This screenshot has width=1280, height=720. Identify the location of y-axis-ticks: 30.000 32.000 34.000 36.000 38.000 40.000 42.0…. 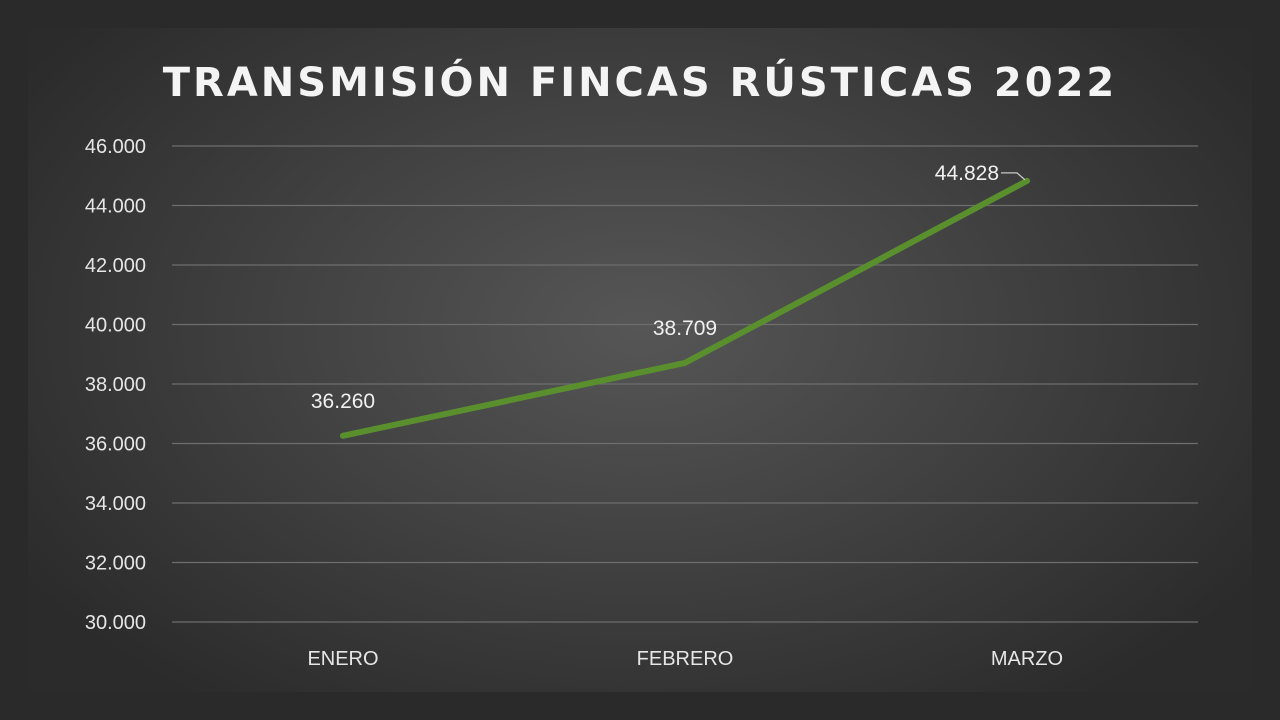
(115, 385).